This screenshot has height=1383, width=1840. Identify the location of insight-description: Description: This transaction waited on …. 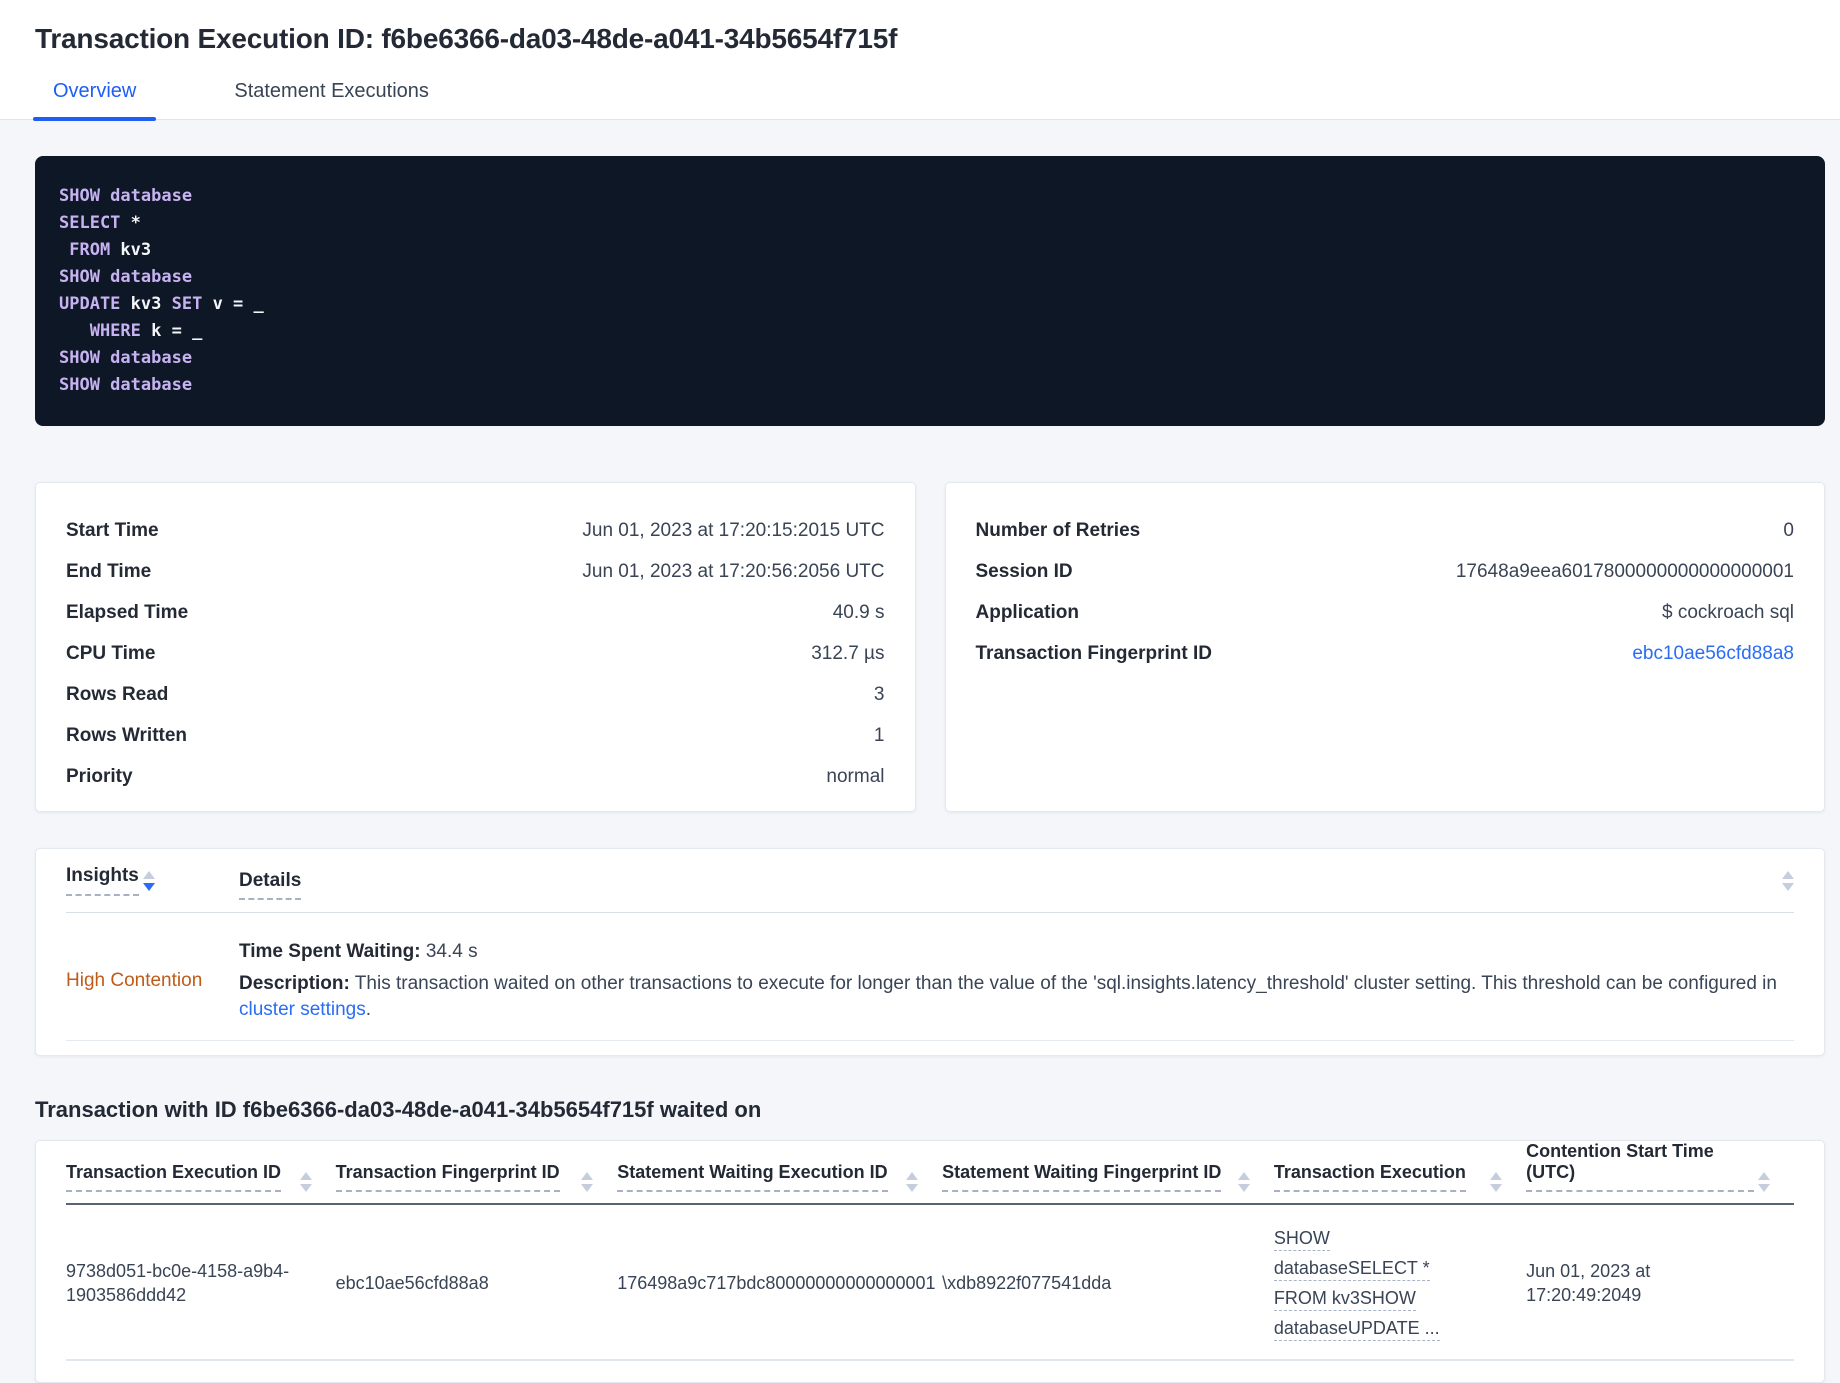
(1016, 997).